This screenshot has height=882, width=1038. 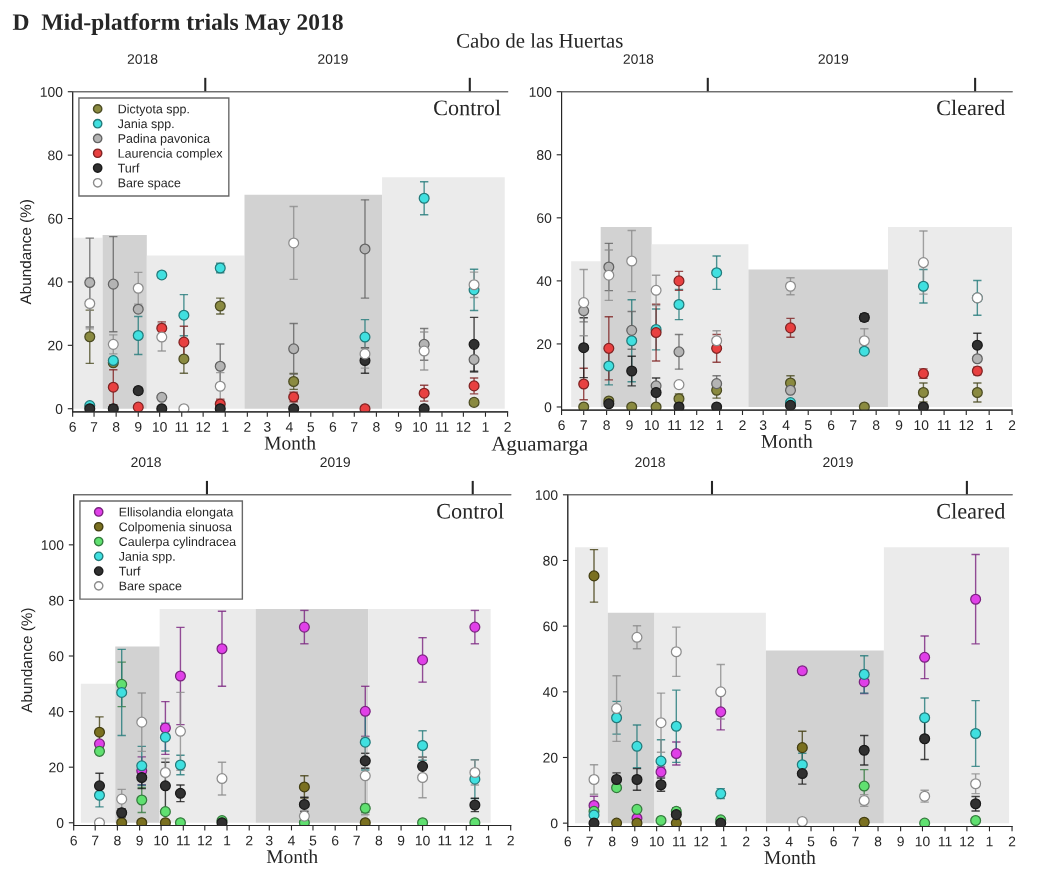 I want to click on legend-label: Padina pavonica, so click(x=164, y=139).